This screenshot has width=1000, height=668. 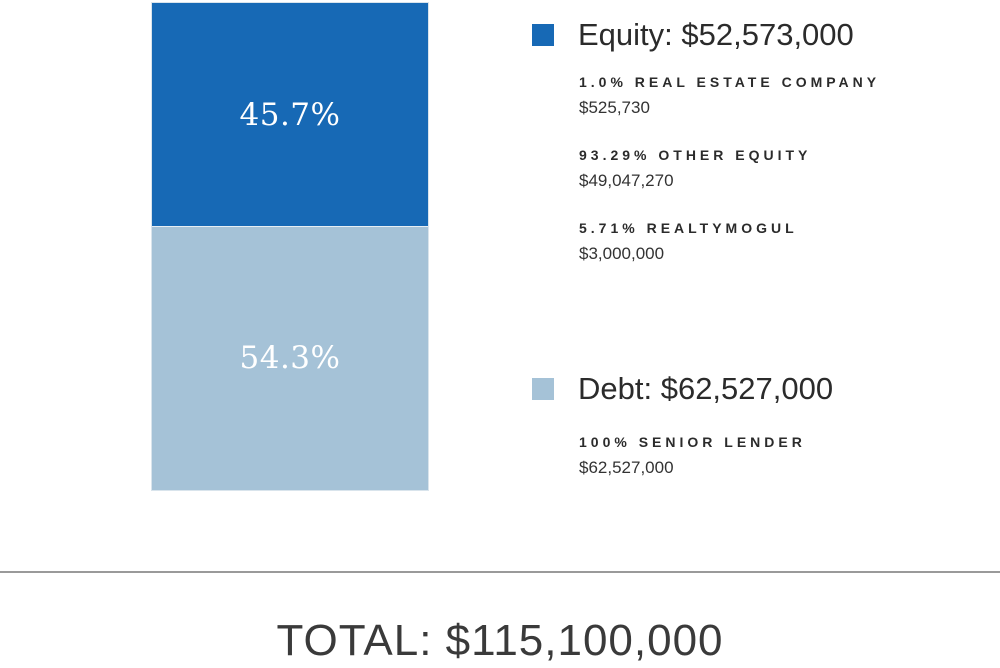 I want to click on sub-item-value: $525,730, so click(x=614, y=107).